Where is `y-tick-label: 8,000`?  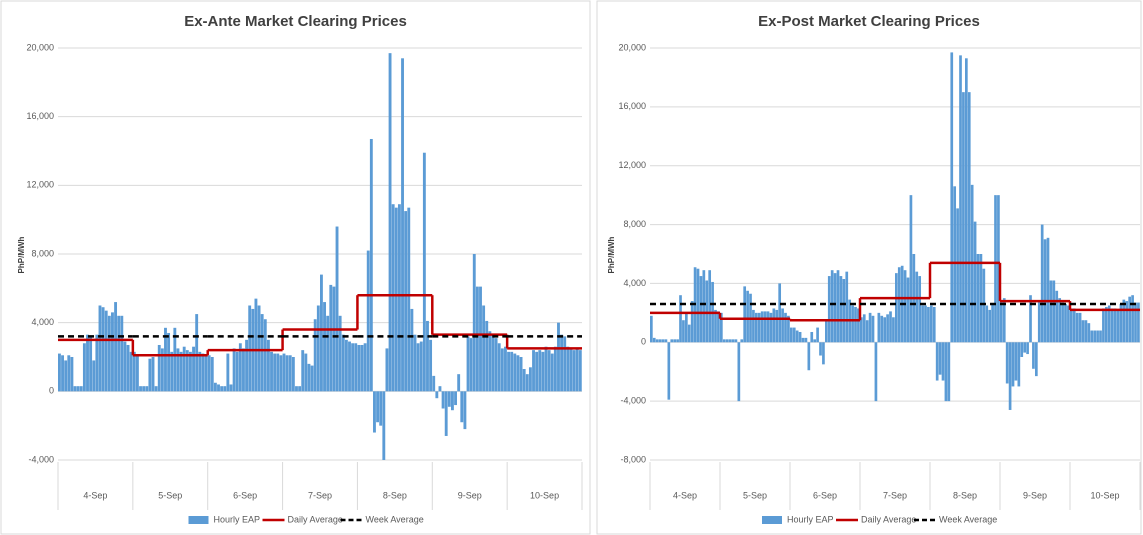 y-tick-label: 8,000 is located at coordinates (42, 253).